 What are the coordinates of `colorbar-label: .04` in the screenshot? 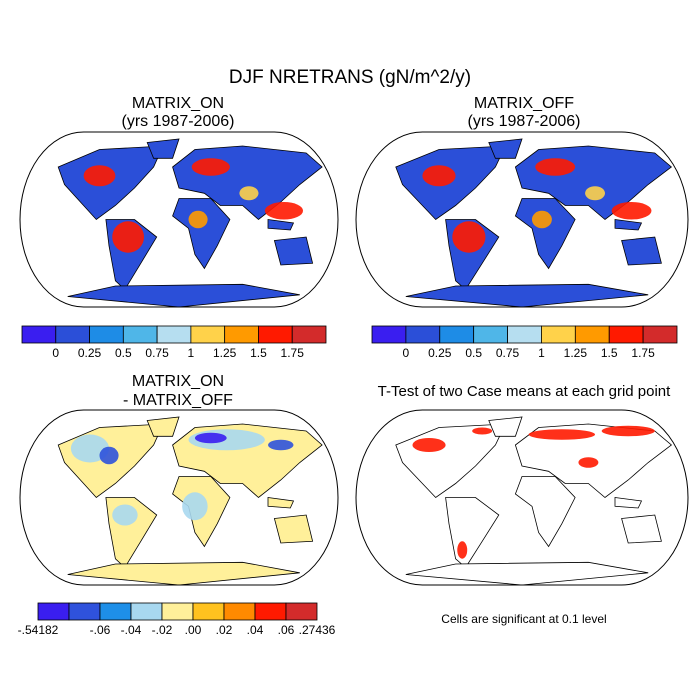 It's located at (255, 630).